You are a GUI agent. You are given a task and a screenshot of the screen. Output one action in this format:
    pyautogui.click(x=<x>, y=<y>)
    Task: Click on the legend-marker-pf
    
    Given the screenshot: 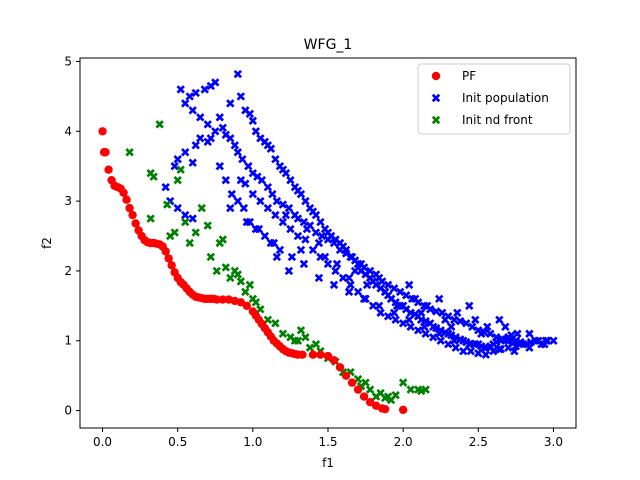 What is the action you would take?
    pyautogui.click(x=436, y=76)
    